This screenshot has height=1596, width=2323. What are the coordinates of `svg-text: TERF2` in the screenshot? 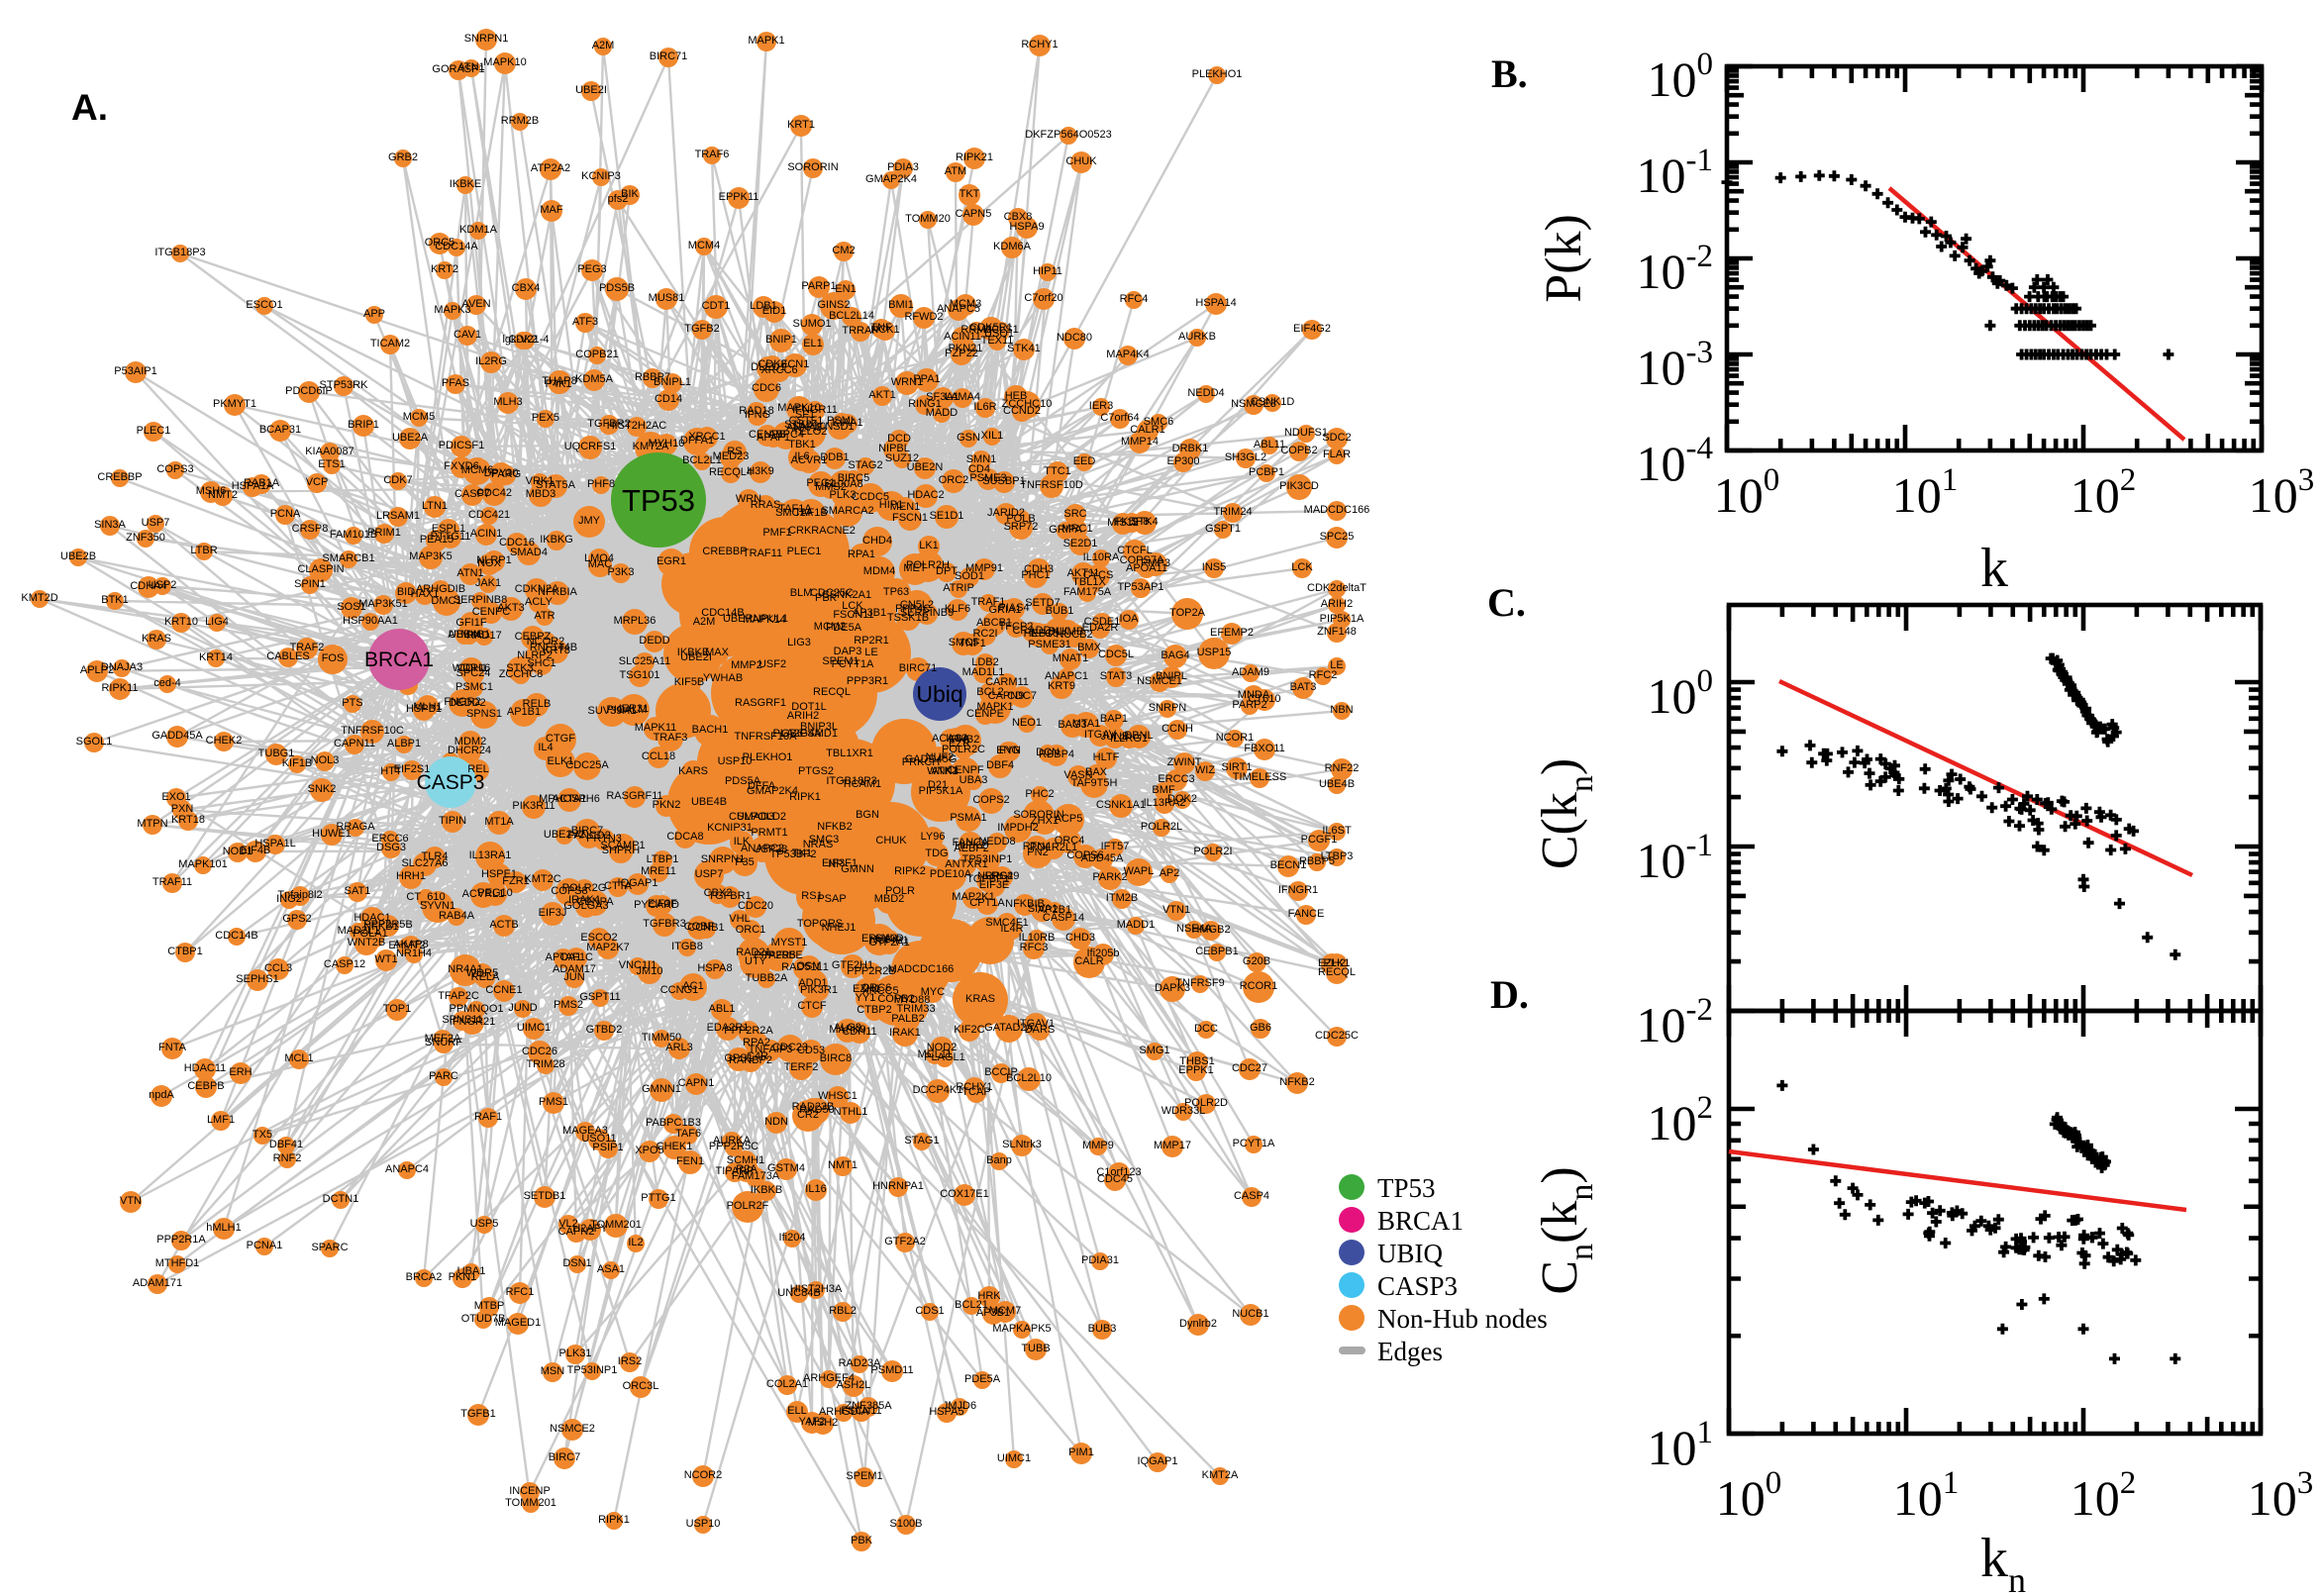 It's located at (802, 1067).